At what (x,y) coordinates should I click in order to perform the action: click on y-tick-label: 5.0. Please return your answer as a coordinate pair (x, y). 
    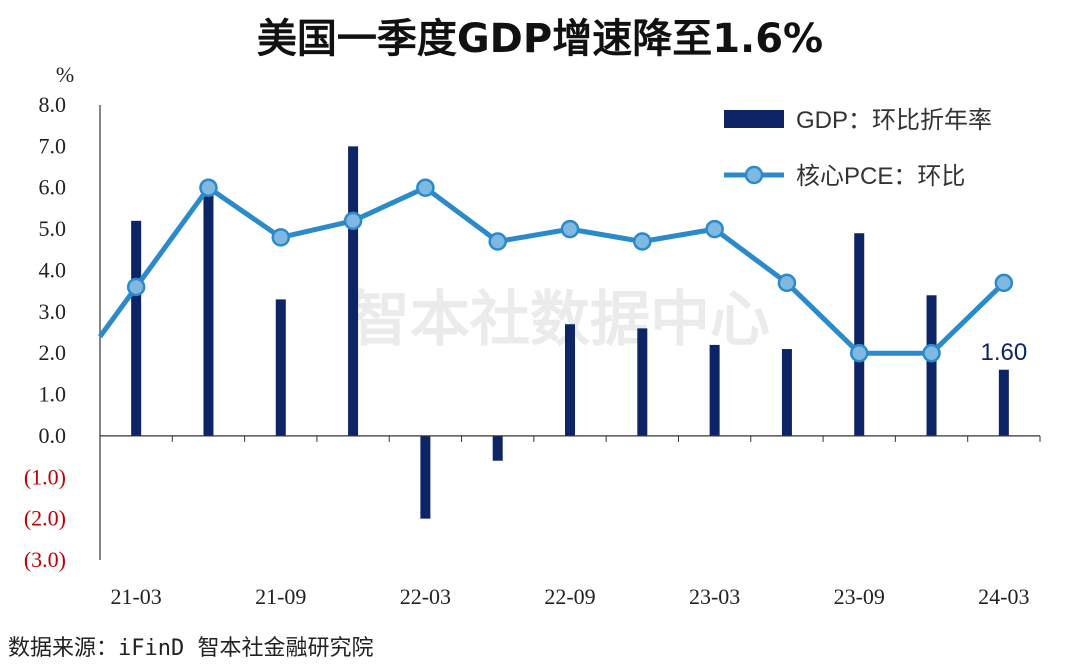
    Looking at the image, I should click on (53, 228).